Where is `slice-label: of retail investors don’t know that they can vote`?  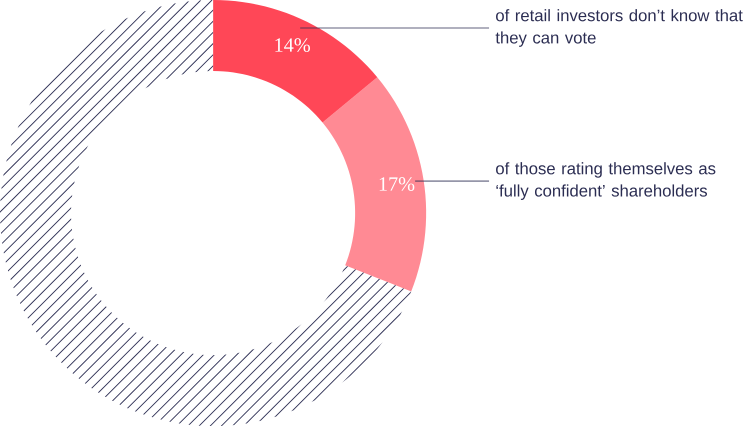
slice-label: of retail investors don’t know that they can vote is located at coordinates (619, 28).